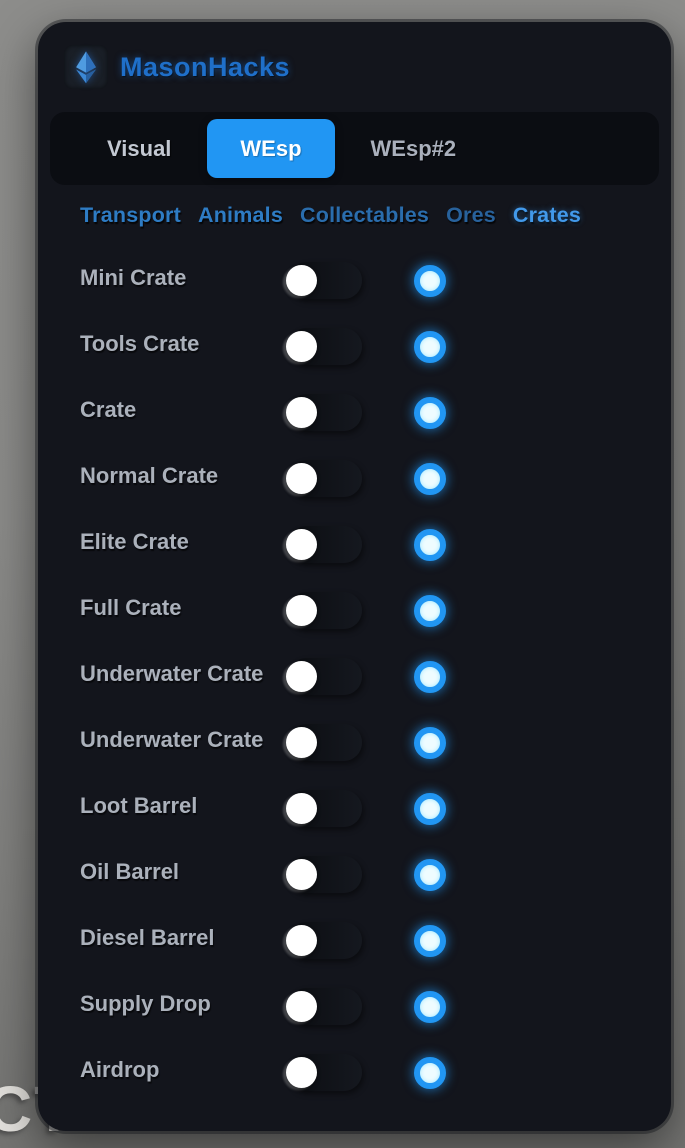  I want to click on menu-header: MasonHacks, so click(177, 67).